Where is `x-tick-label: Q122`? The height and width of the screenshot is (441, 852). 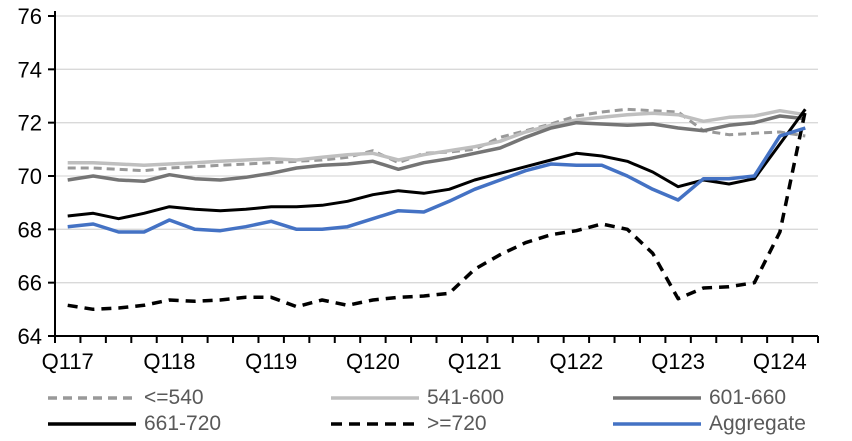
x-tick-label: Q122 is located at coordinates (576, 361).